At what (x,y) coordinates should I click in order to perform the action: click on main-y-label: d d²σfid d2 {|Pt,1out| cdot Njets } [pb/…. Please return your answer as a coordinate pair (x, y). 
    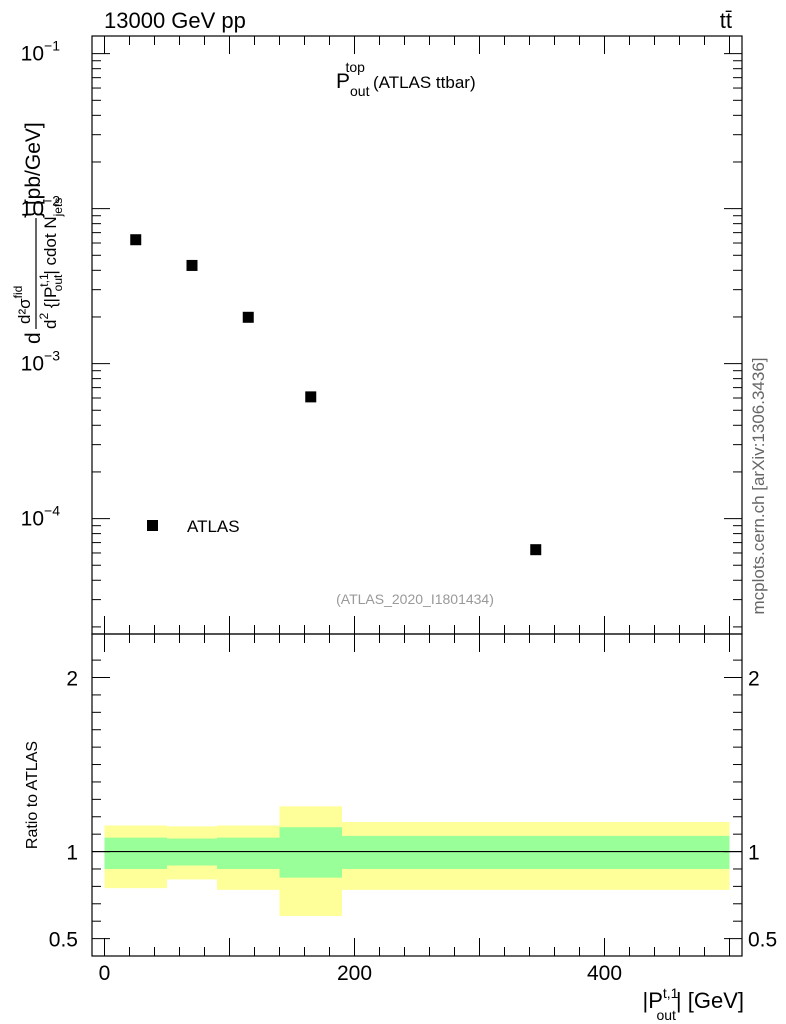
    Looking at the image, I should click on (38, 233).